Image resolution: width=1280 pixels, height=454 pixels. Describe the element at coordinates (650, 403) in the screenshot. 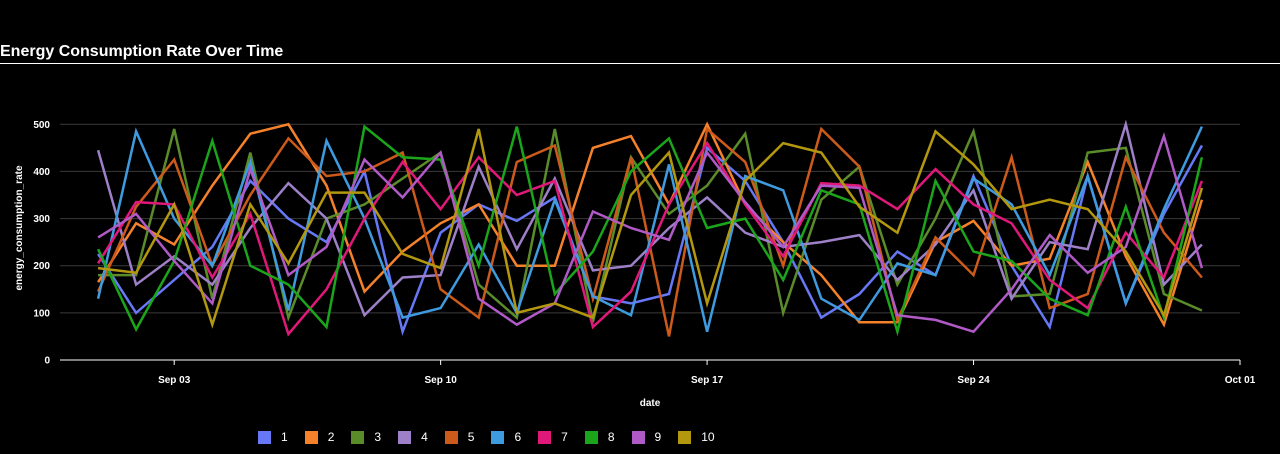

I see `x-axis-label: date` at that location.